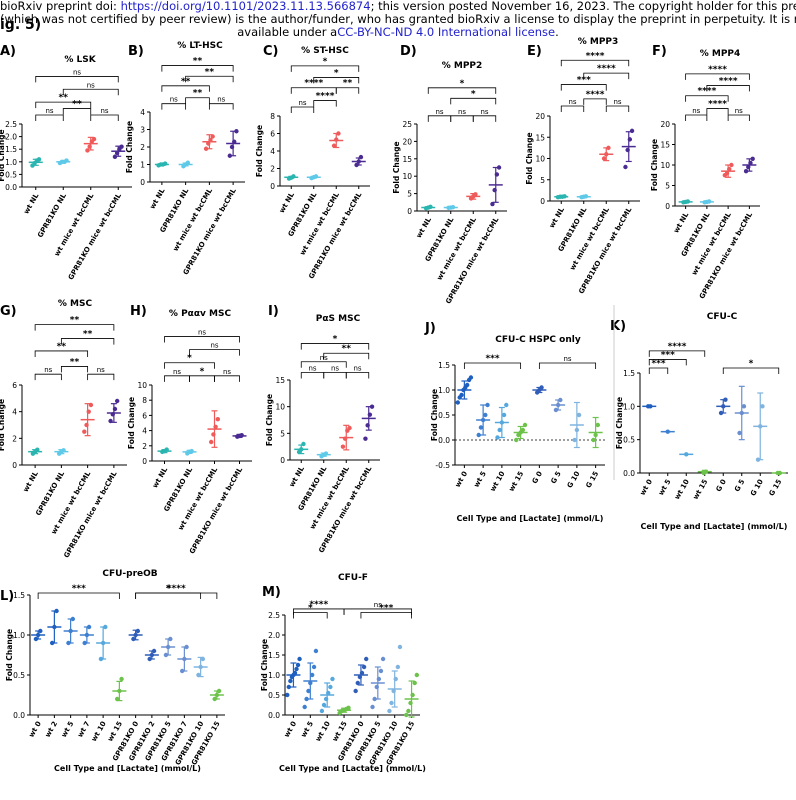 The image size is (796, 800). I want to click on sig-label-C: ns, so click(302, 103).